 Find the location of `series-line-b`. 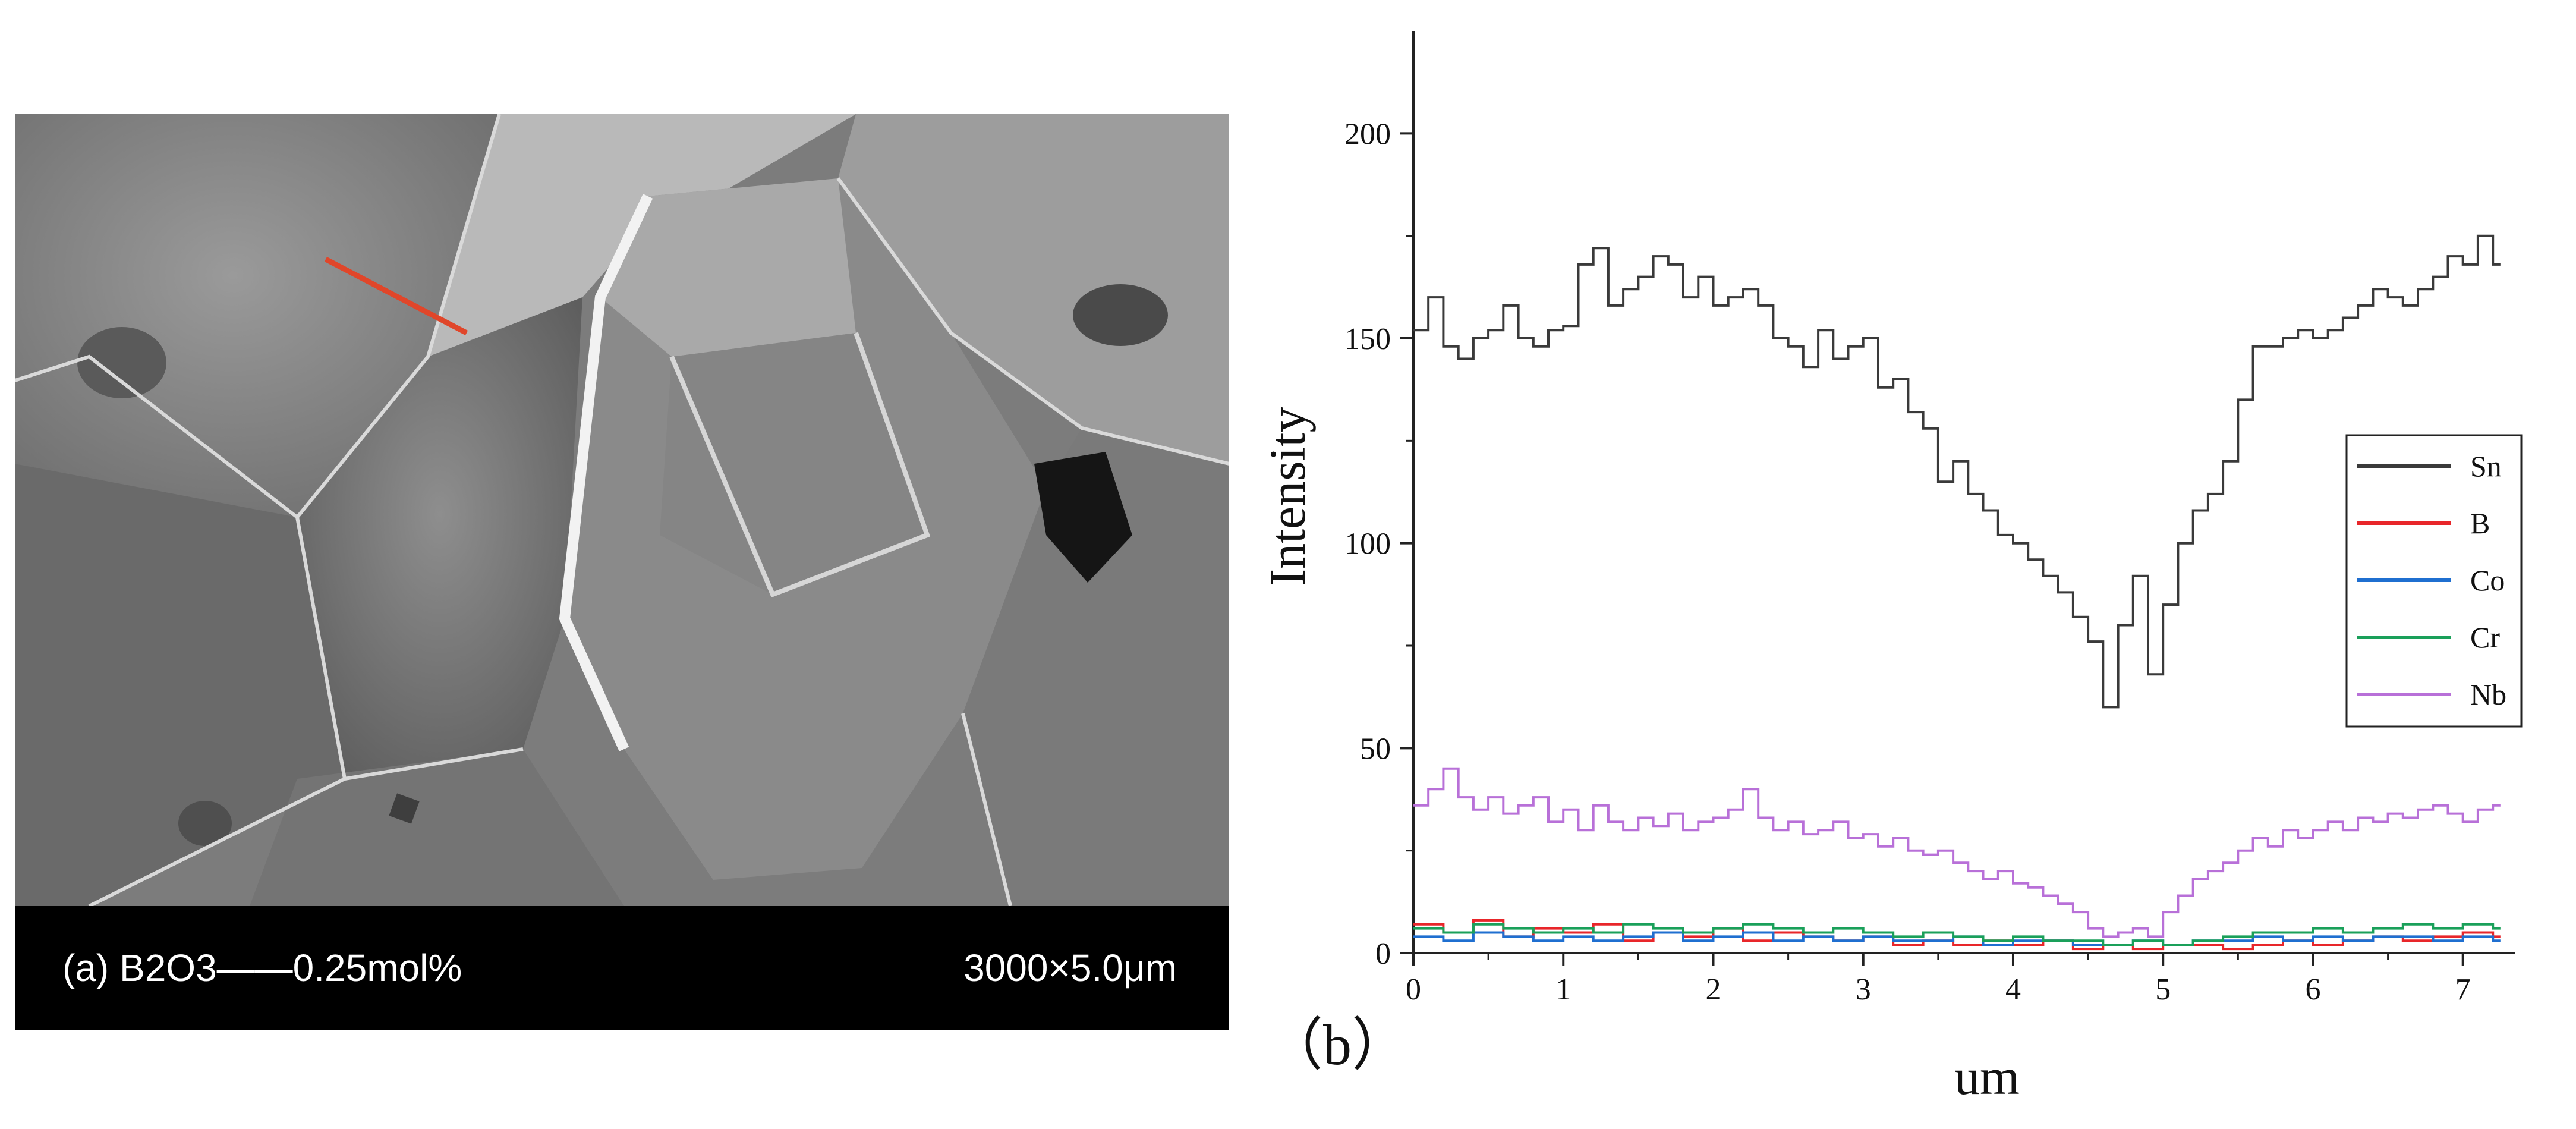

series-line-b is located at coordinates (1957, 935).